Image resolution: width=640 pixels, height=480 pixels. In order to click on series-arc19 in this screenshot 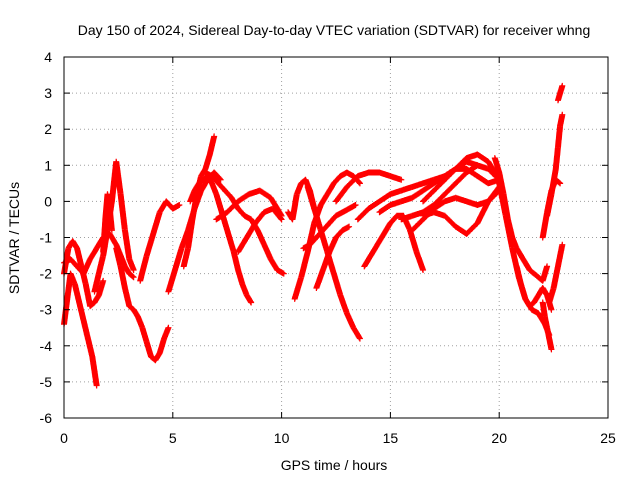, I will do `click(369, 187)`.